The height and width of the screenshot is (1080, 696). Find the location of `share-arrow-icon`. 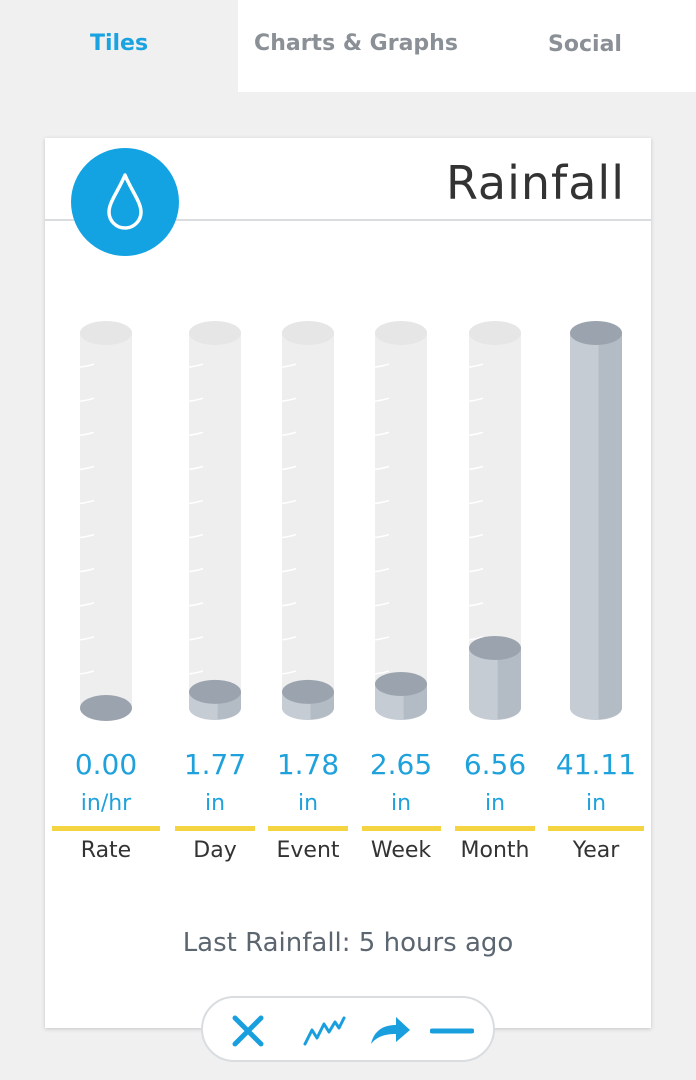

share-arrow-icon is located at coordinates (390, 1031).